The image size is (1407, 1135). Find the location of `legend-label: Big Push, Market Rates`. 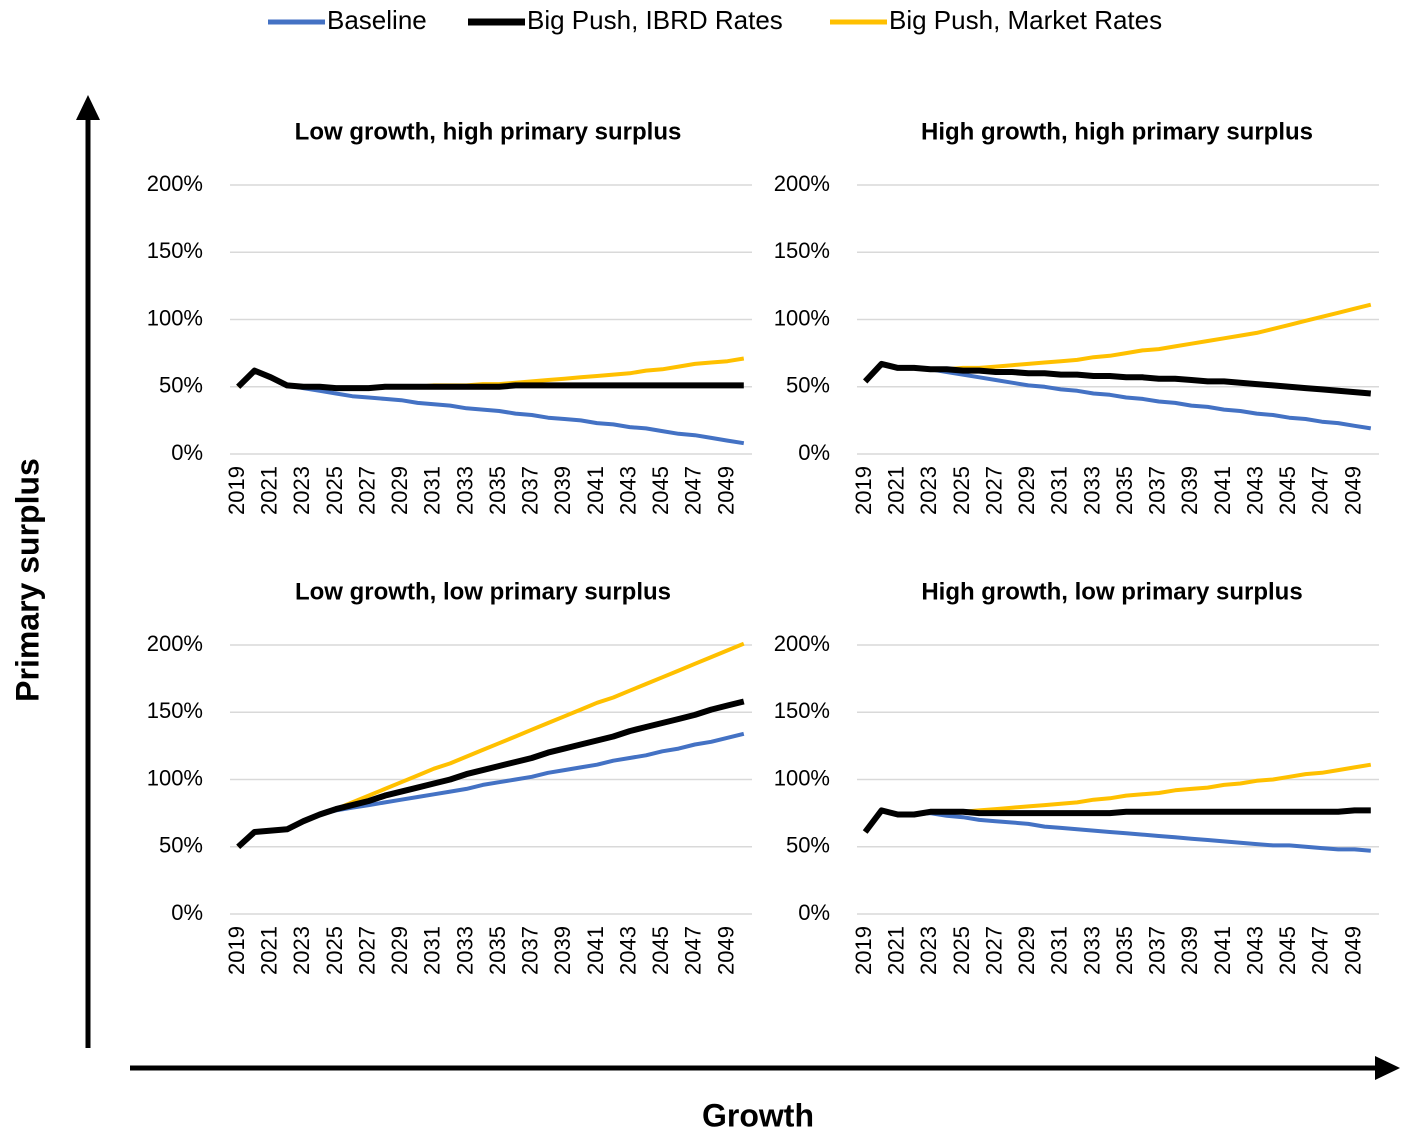

legend-label: Big Push, Market Rates is located at coordinates (1025, 20).